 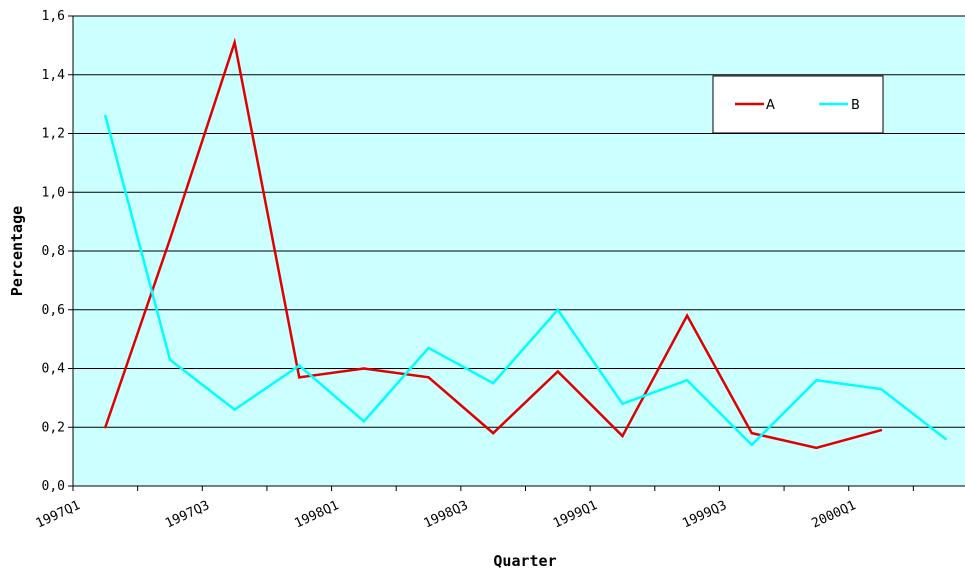 I want to click on x-tick-label: 2000Q1, so click(x=833, y=514).